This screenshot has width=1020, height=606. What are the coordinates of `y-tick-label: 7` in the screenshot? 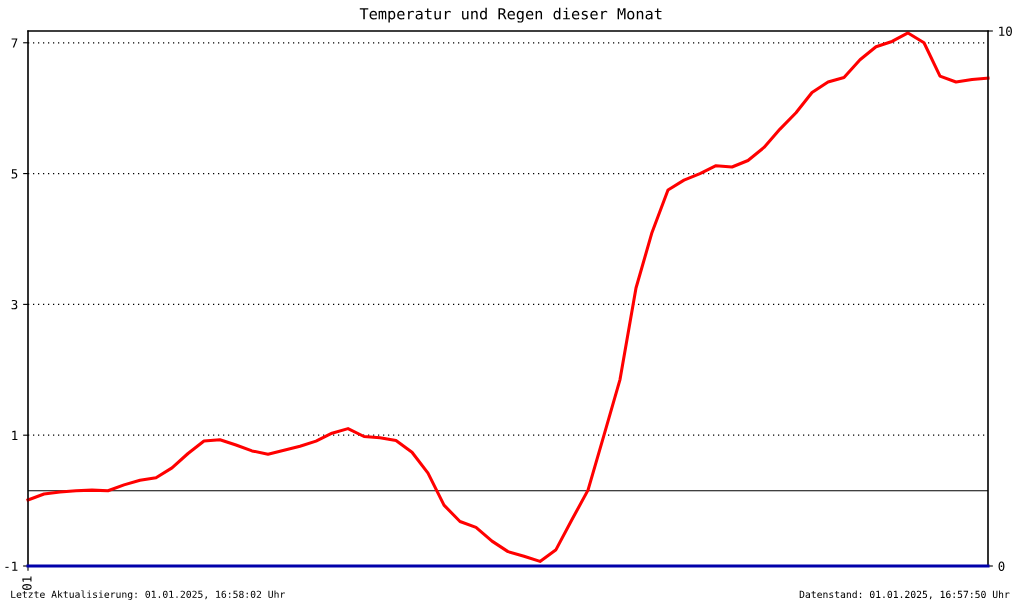 It's located at (14, 43).